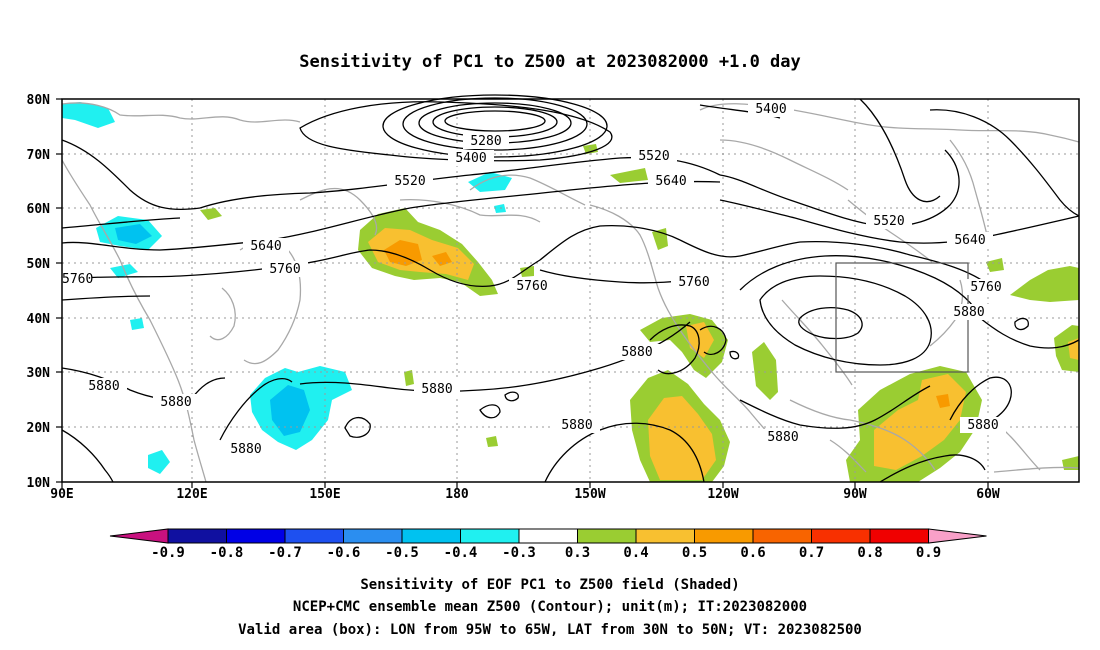 This screenshot has height=650, width=1100. Describe the element at coordinates (525, 494) in the screenshot. I see `longitude-labels: 90E 120E 150E 180 150W 120W 90W 60W` at that location.